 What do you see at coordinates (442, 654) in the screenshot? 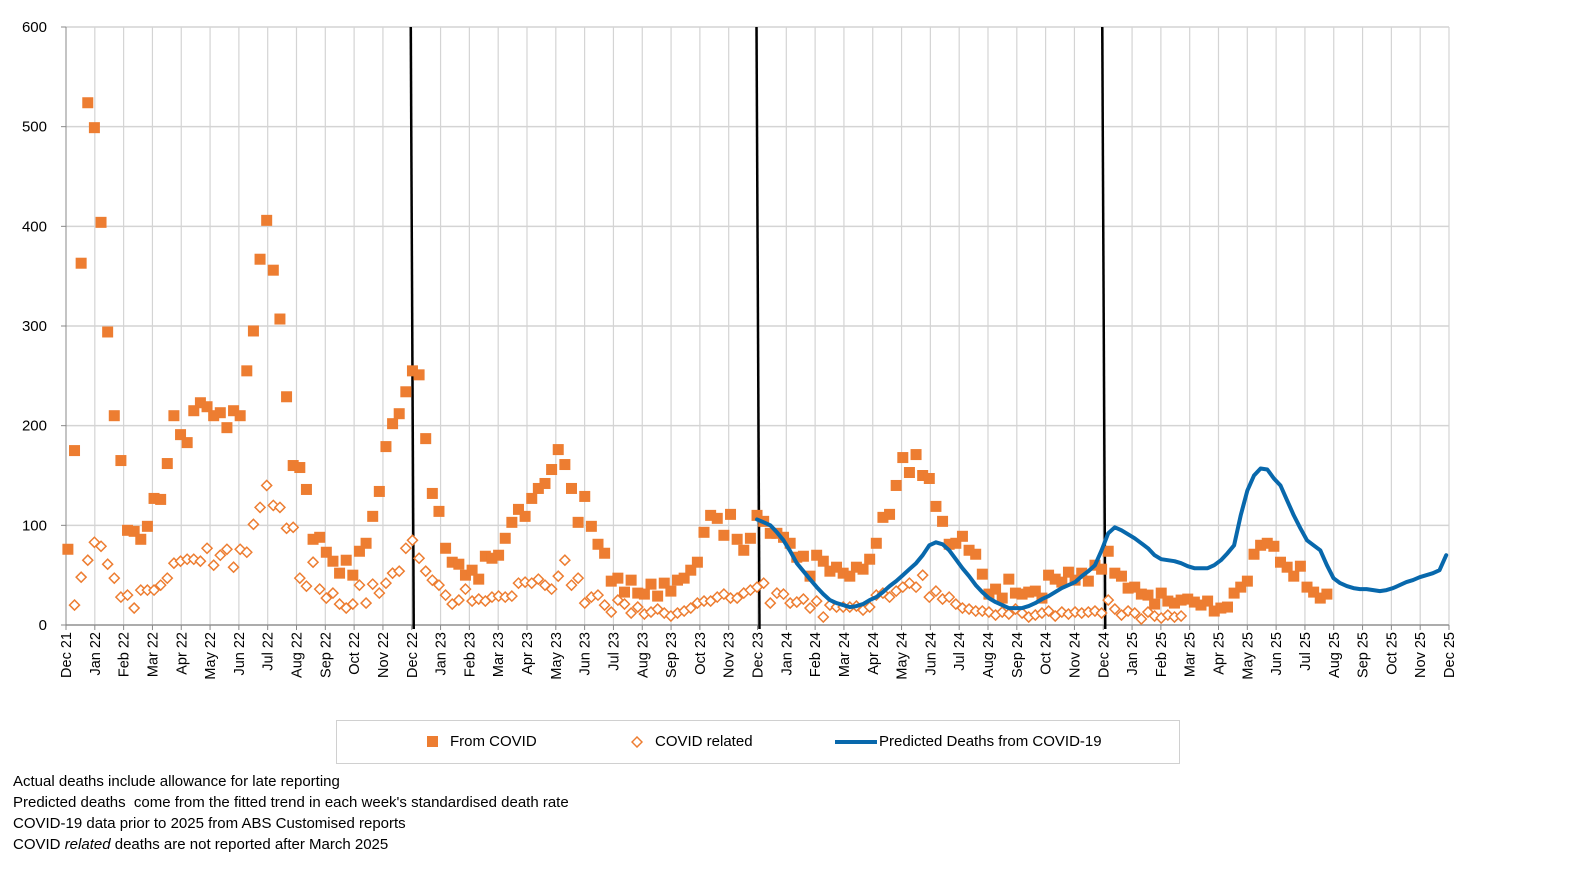
I see `x-tick-label: Jan 23` at bounding box center [442, 654].